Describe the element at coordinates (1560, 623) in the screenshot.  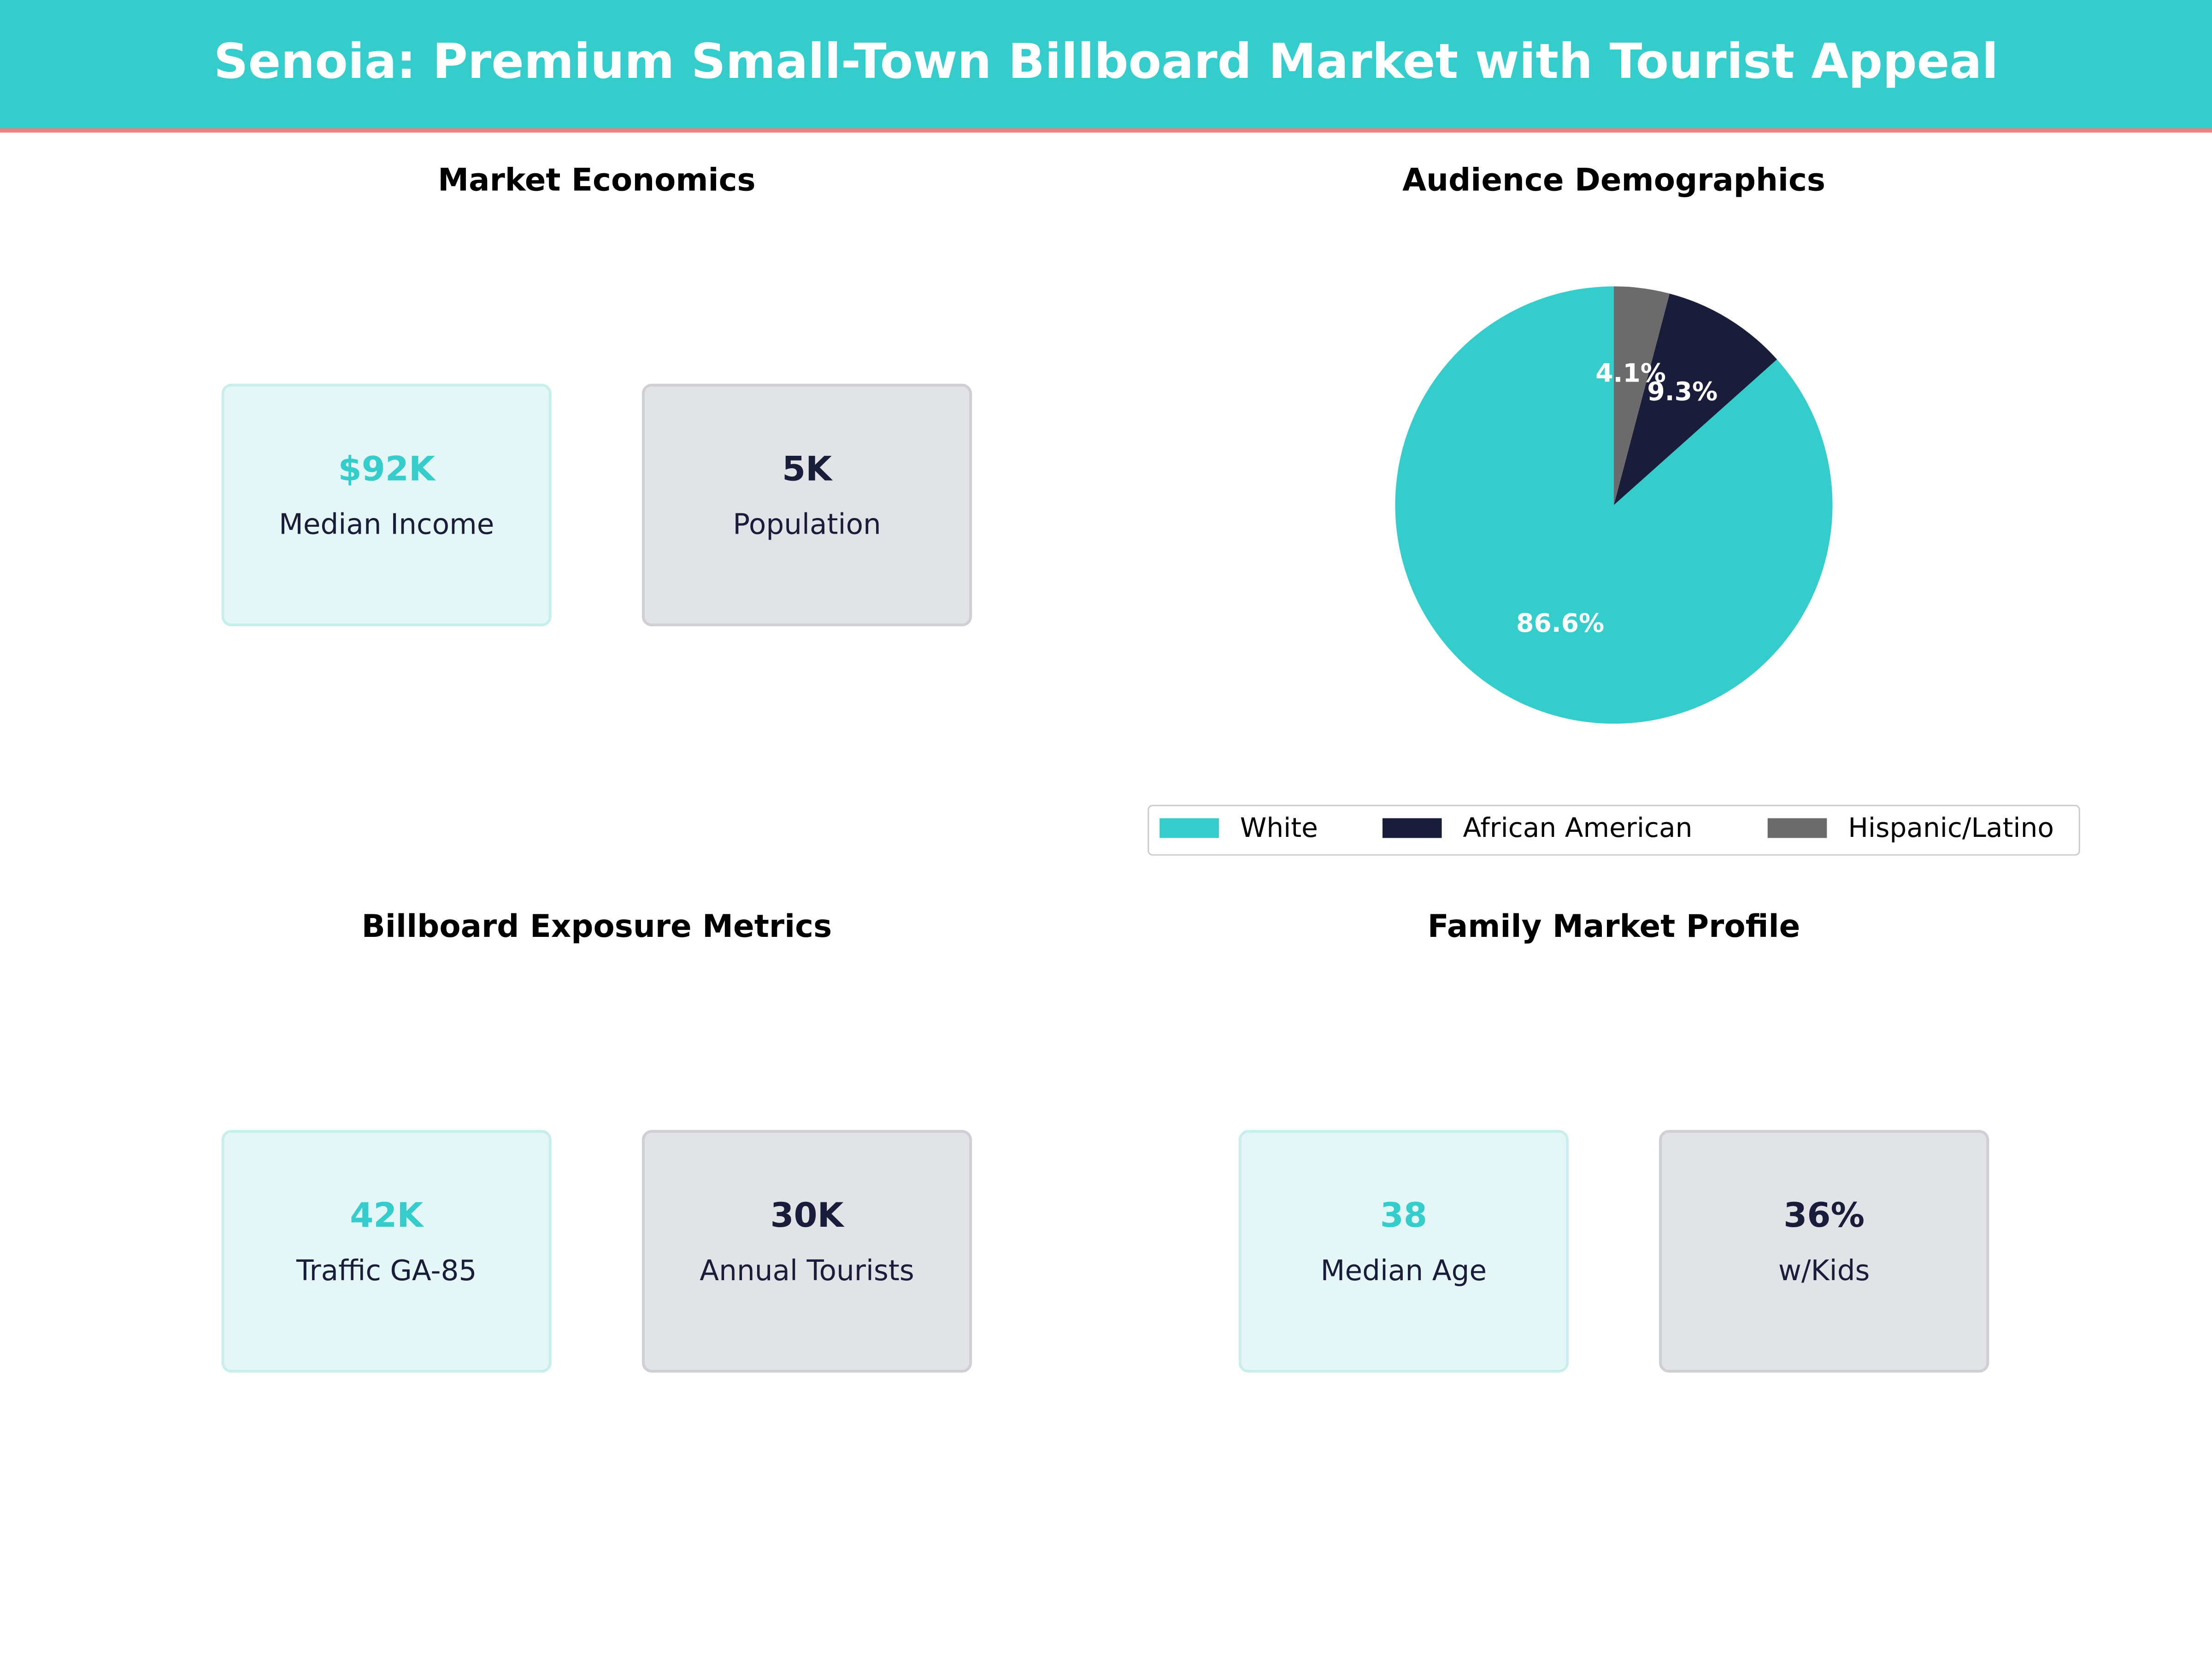
I see `slice-label: 86.6%` at that location.